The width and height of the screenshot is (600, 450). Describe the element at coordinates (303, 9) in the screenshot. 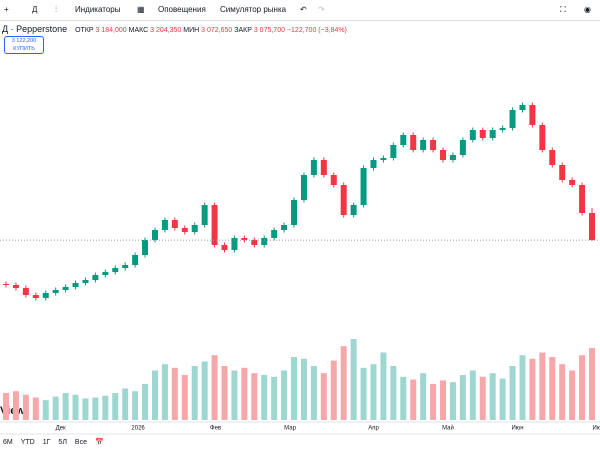

I see `undo: ↶` at that location.